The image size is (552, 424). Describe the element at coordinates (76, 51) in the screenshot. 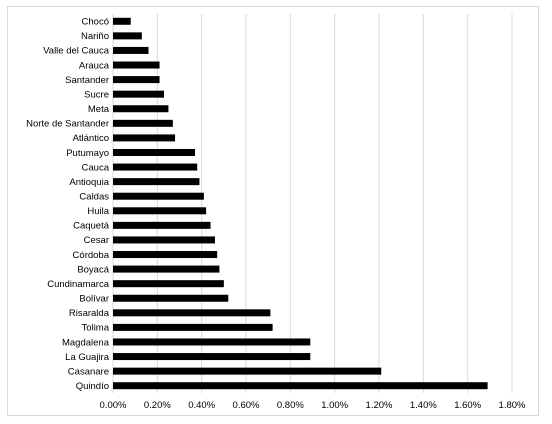

I see `category-label: Valle del Cauca` at that location.